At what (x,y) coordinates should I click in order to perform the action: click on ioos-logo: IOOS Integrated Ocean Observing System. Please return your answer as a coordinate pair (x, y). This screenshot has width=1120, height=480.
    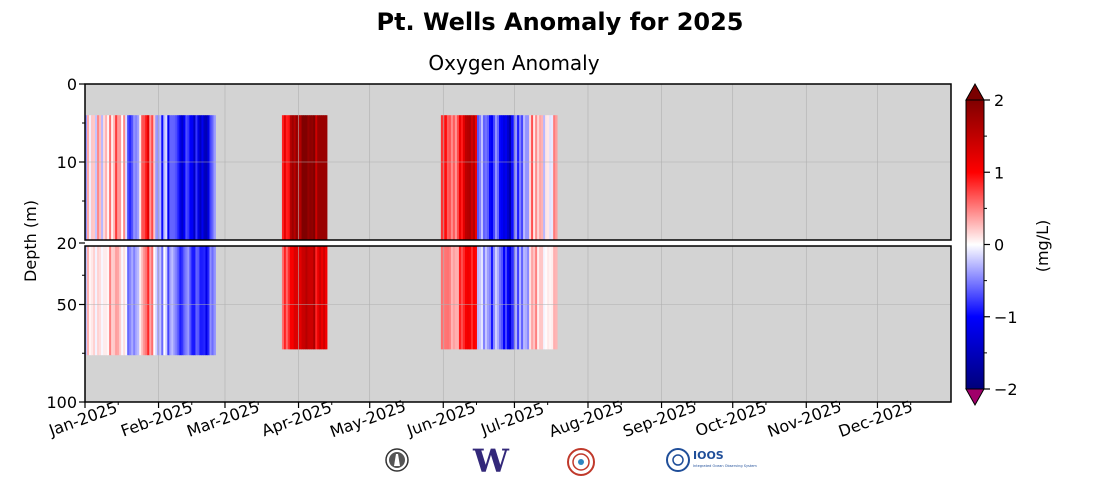
    Looking at the image, I should click on (711, 460).